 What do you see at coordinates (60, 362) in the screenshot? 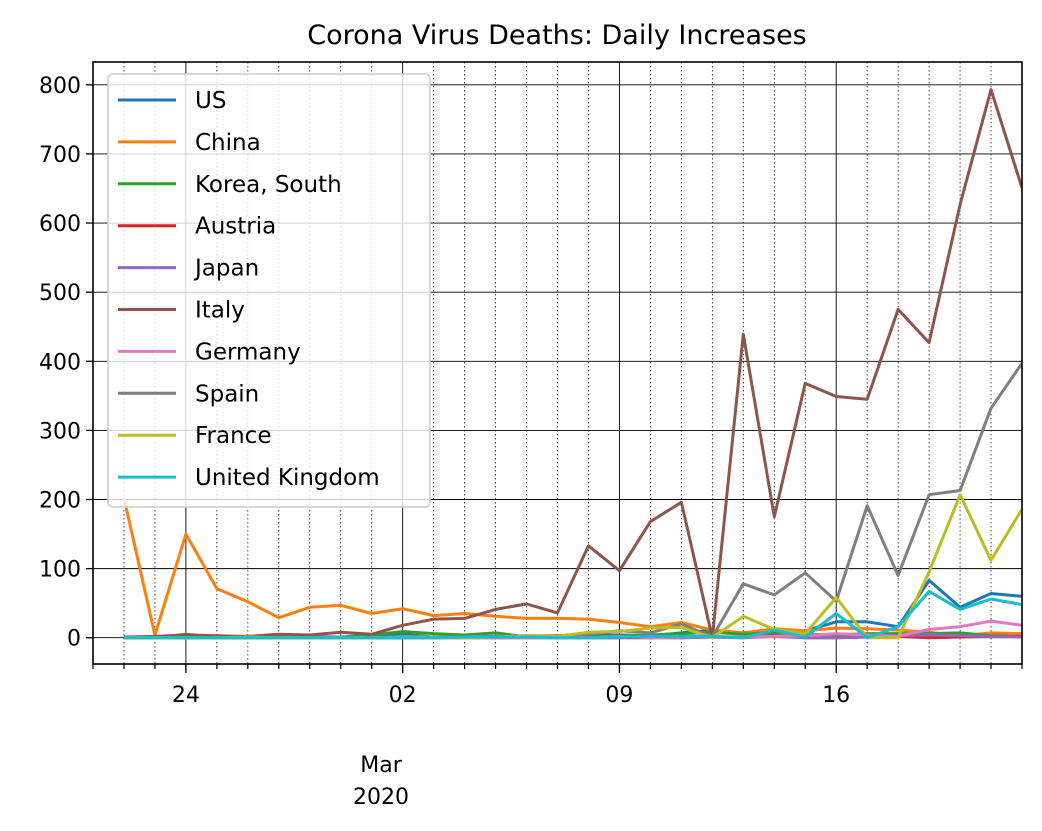
I see `y-tick-label: 400` at bounding box center [60, 362].